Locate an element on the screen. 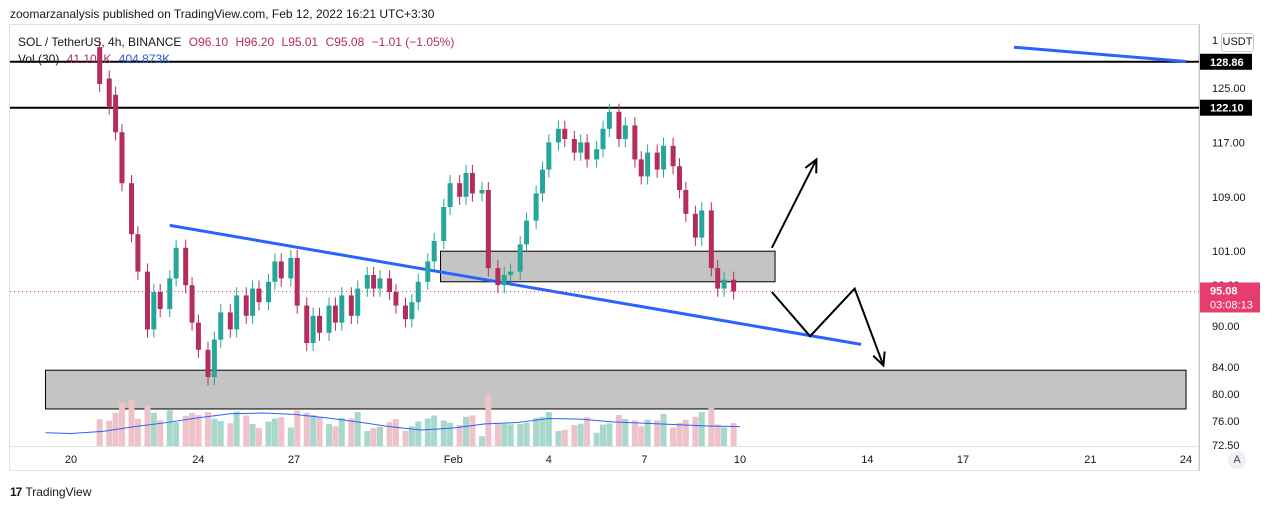 The width and height of the screenshot is (1280, 509). x-tick-label: 17 is located at coordinates (963, 460).